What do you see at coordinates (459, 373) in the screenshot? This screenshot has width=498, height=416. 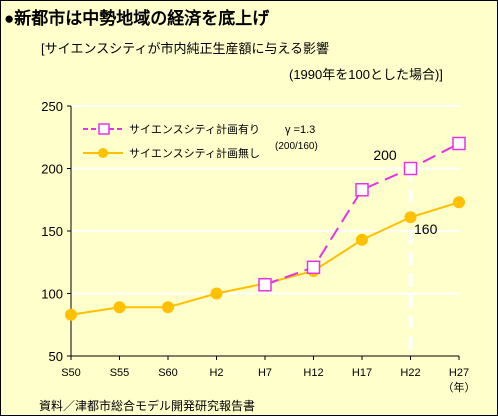 I see `x-tick-label: H27` at bounding box center [459, 373].